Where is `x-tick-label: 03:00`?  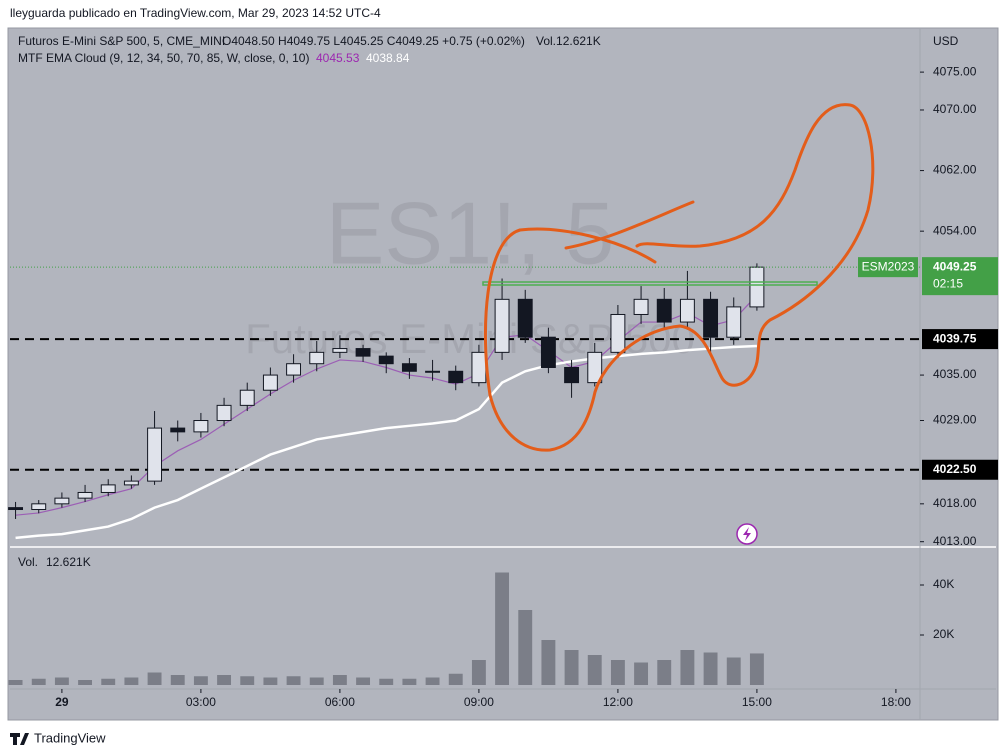 x-tick-label: 03:00 is located at coordinates (201, 702).